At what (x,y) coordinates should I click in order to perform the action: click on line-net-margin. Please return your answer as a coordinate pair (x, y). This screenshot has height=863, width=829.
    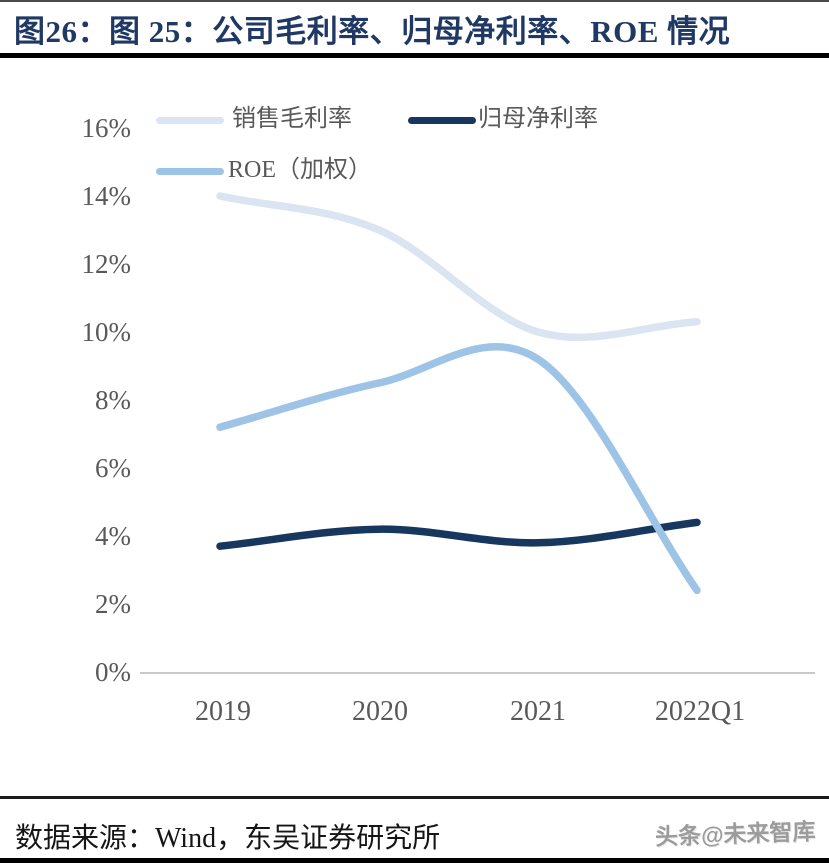
    Looking at the image, I should click on (458, 534).